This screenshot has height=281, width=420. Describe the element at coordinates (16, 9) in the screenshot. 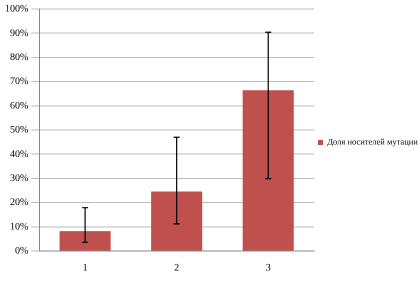

I see `y-tick-label: 100%` at that location.